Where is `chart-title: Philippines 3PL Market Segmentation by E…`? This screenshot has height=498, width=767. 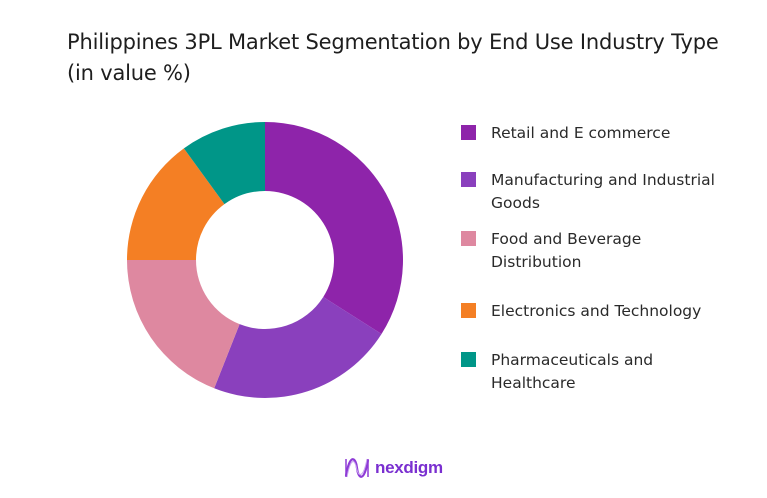
chart-title: Philippines 3PL Market Segmentation by E… is located at coordinates (393, 57).